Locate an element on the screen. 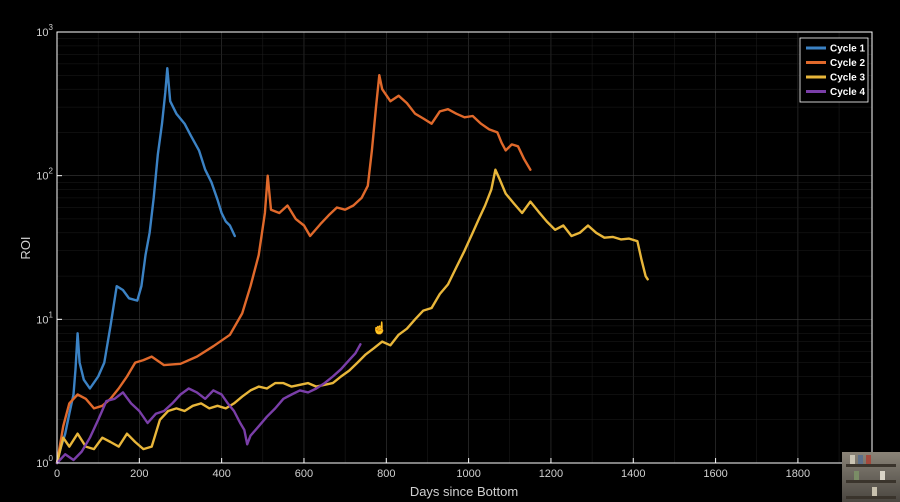 The image size is (900, 502). x-tick-label: 1200 is located at coordinates (551, 474).